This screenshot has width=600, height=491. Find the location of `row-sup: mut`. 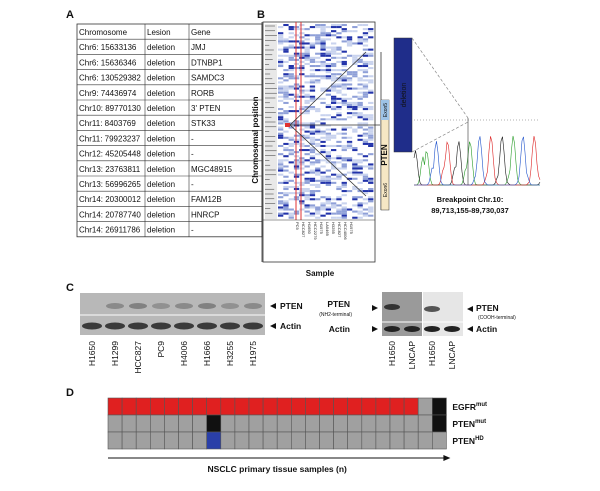

row-sup: mut is located at coordinates (481, 405).